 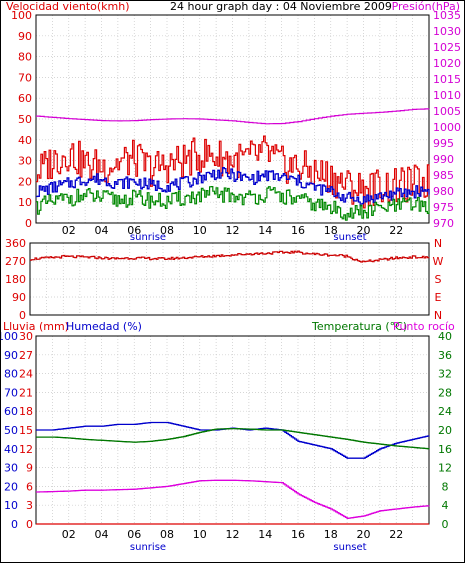 I want to click on p3-y-tick-right: 16, so click(x=445, y=449).